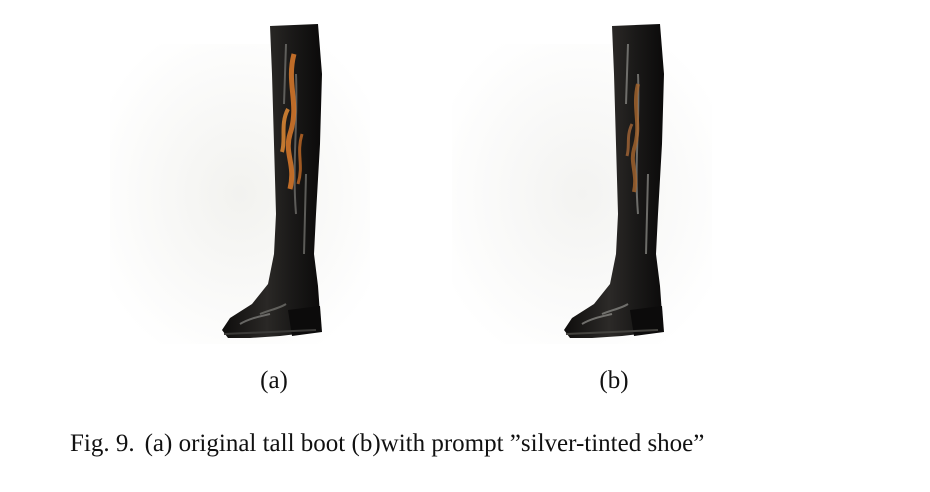  I want to click on subfigure-label-a: (a), so click(274, 380).